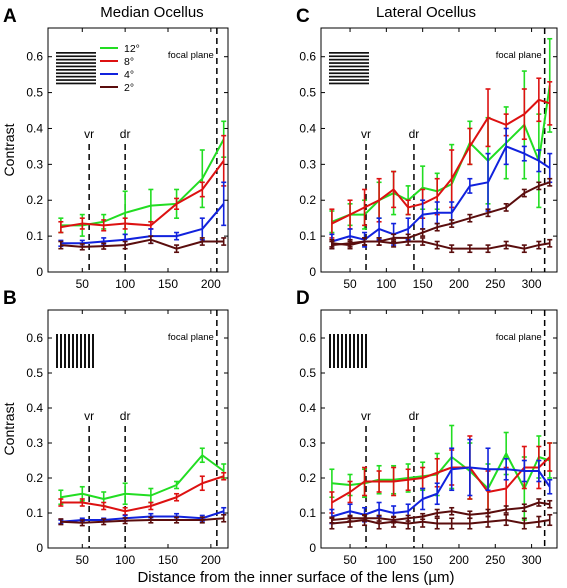 The height and width of the screenshot is (588, 567). What do you see at coordinates (532, 284) in the screenshot?
I see `x-tick-label: 300` at bounding box center [532, 284].